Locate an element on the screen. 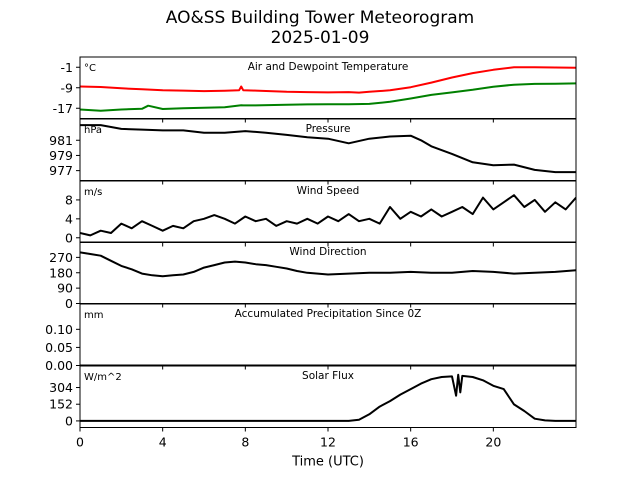  chart-subtitle: 2025-01-09 is located at coordinates (320, 38).